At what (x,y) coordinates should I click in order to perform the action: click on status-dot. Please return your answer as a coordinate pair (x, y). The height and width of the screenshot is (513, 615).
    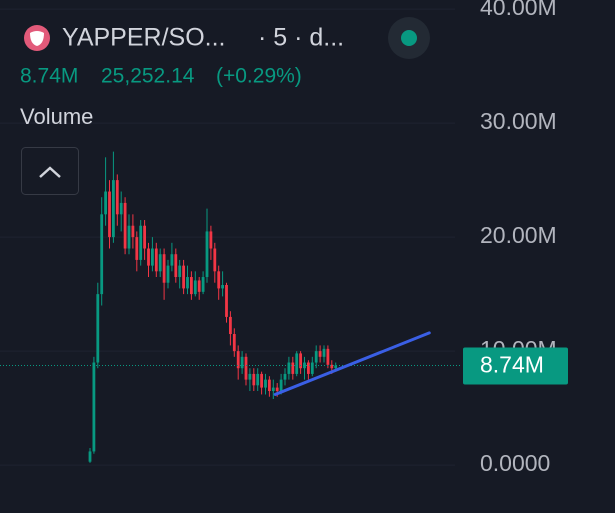
    Looking at the image, I should click on (409, 38).